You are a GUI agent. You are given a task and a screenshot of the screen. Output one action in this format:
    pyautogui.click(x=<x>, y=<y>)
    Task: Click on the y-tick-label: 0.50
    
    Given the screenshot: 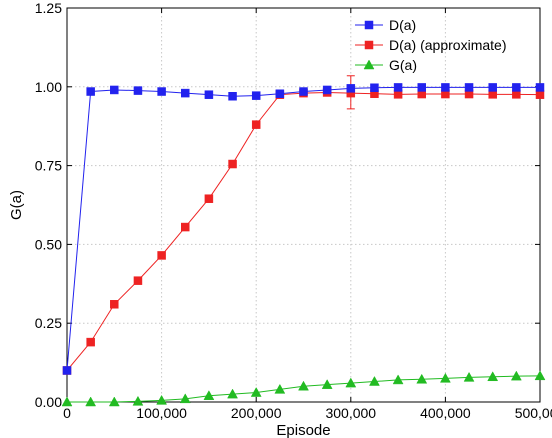 What is the action you would take?
    pyautogui.click(x=48, y=244)
    